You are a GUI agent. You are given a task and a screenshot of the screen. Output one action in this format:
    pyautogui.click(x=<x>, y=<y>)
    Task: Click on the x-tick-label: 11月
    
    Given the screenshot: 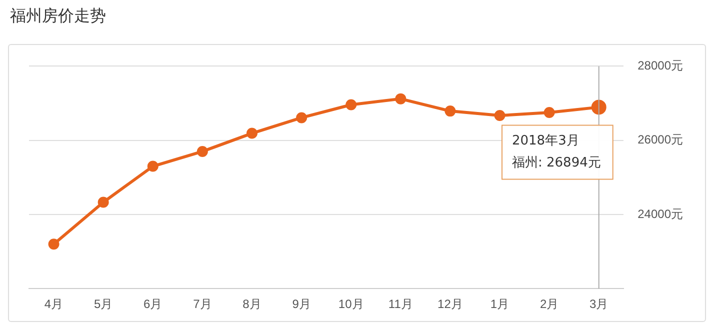 What is the action you would take?
    pyautogui.click(x=400, y=304)
    